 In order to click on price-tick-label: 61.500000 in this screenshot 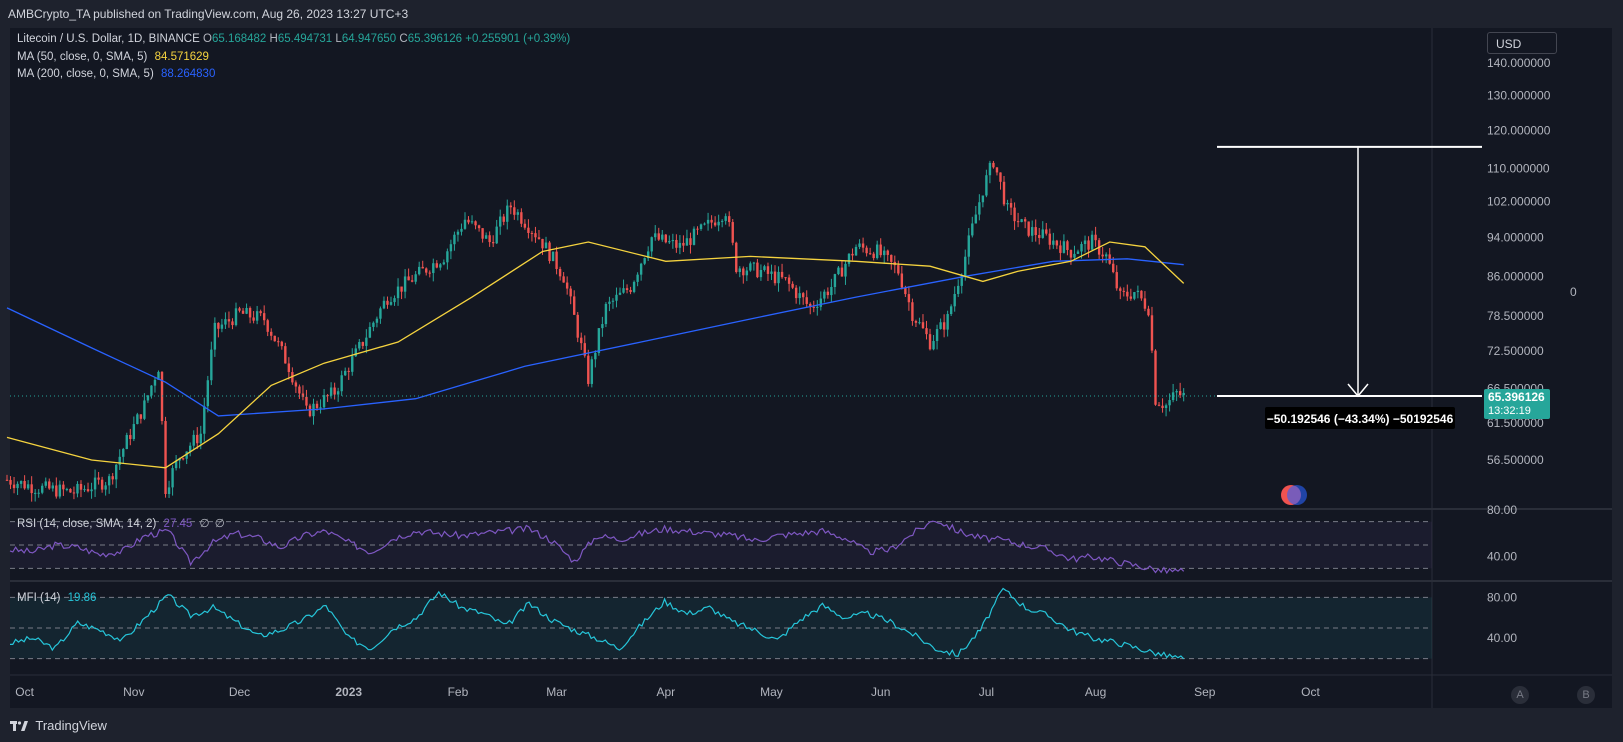, I will do `click(1515, 423)`.